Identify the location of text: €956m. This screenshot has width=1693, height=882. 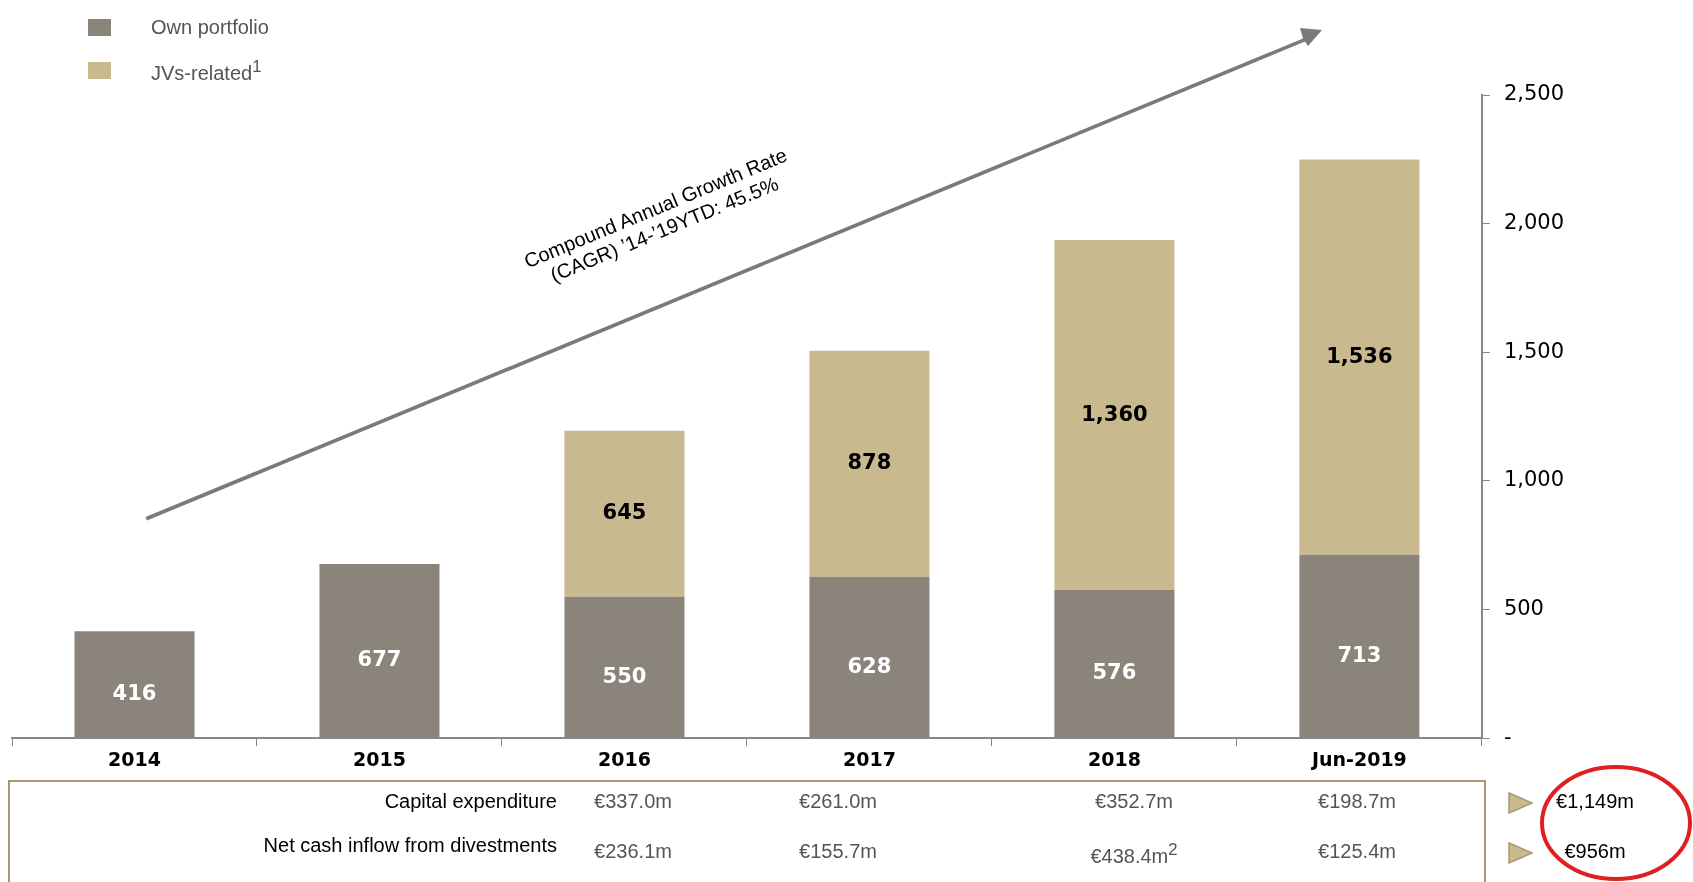
(1595, 851).